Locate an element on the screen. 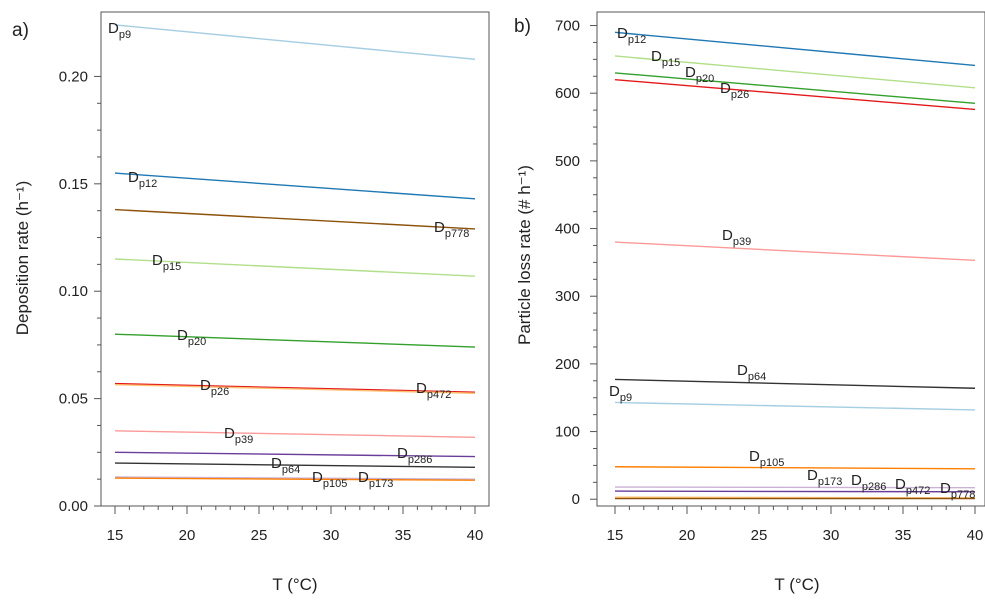  panel-b-series-label-dp64: Dp64 is located at coordinates (751, 372).